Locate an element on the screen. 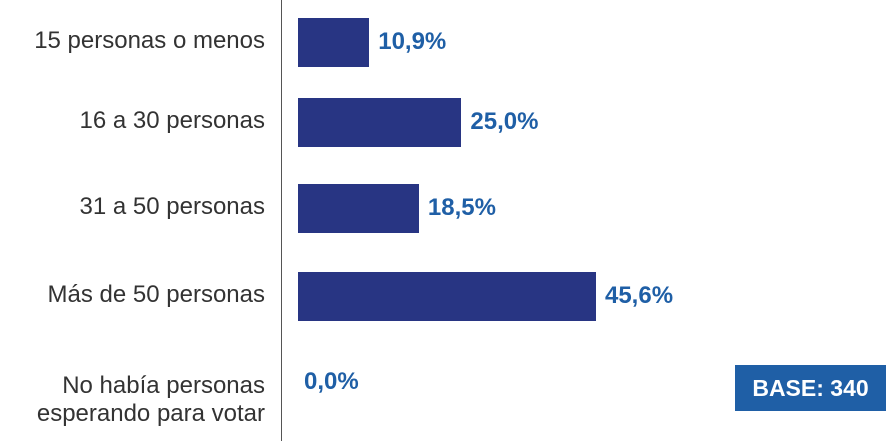 This screenshot has width=889, height=441. category-label: Más de 50 personas is located at coordinates (156, 294).